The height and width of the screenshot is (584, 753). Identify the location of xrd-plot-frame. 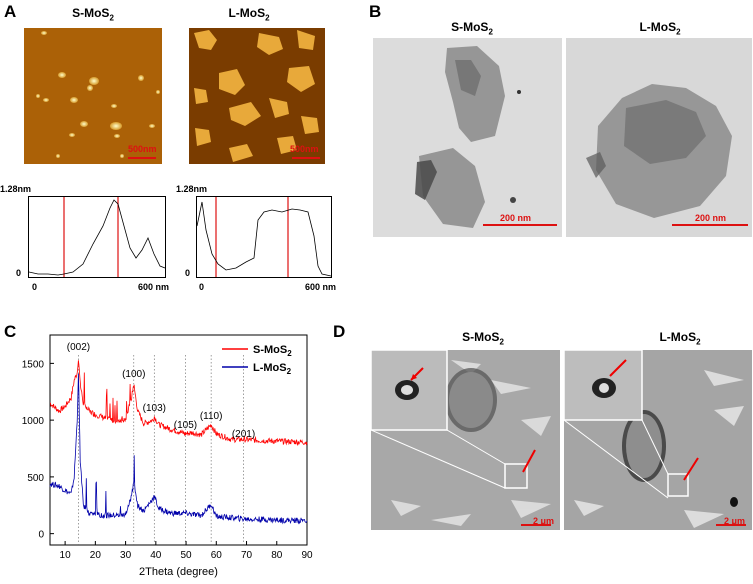
(178, 440).